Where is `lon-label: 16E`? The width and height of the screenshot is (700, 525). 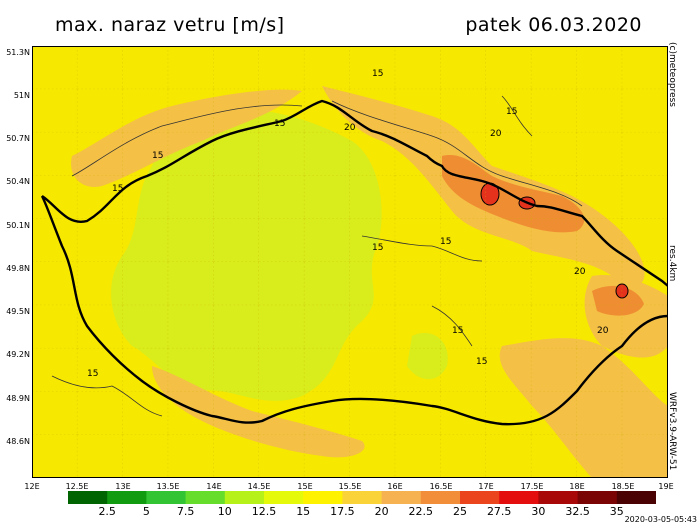 lon-label: 16E is located at coordinates (395, 486).